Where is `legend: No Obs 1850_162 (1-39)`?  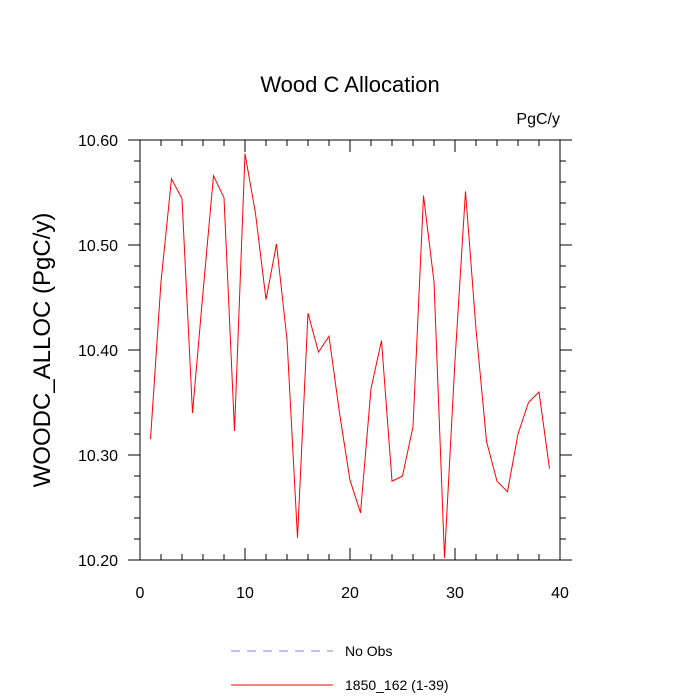
legend: No Obs 1850_162 (1-39) is located at coordinates (340, 668).